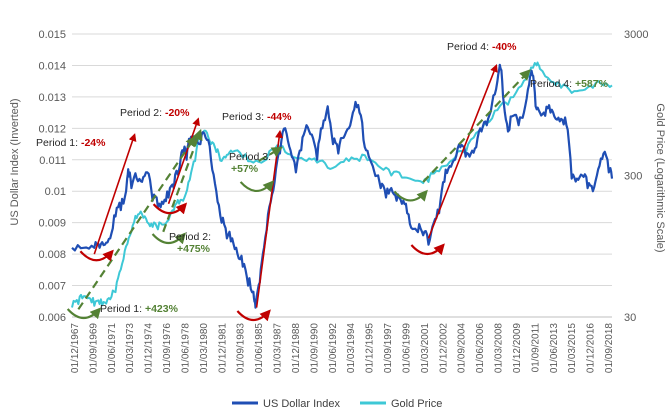 Image resolution: width=672 pixels, height=413 pixels. Describe the element at coordinates (416, 404) in the screenshot. I see `legend-label-gold-price: Gold Price` at that location.